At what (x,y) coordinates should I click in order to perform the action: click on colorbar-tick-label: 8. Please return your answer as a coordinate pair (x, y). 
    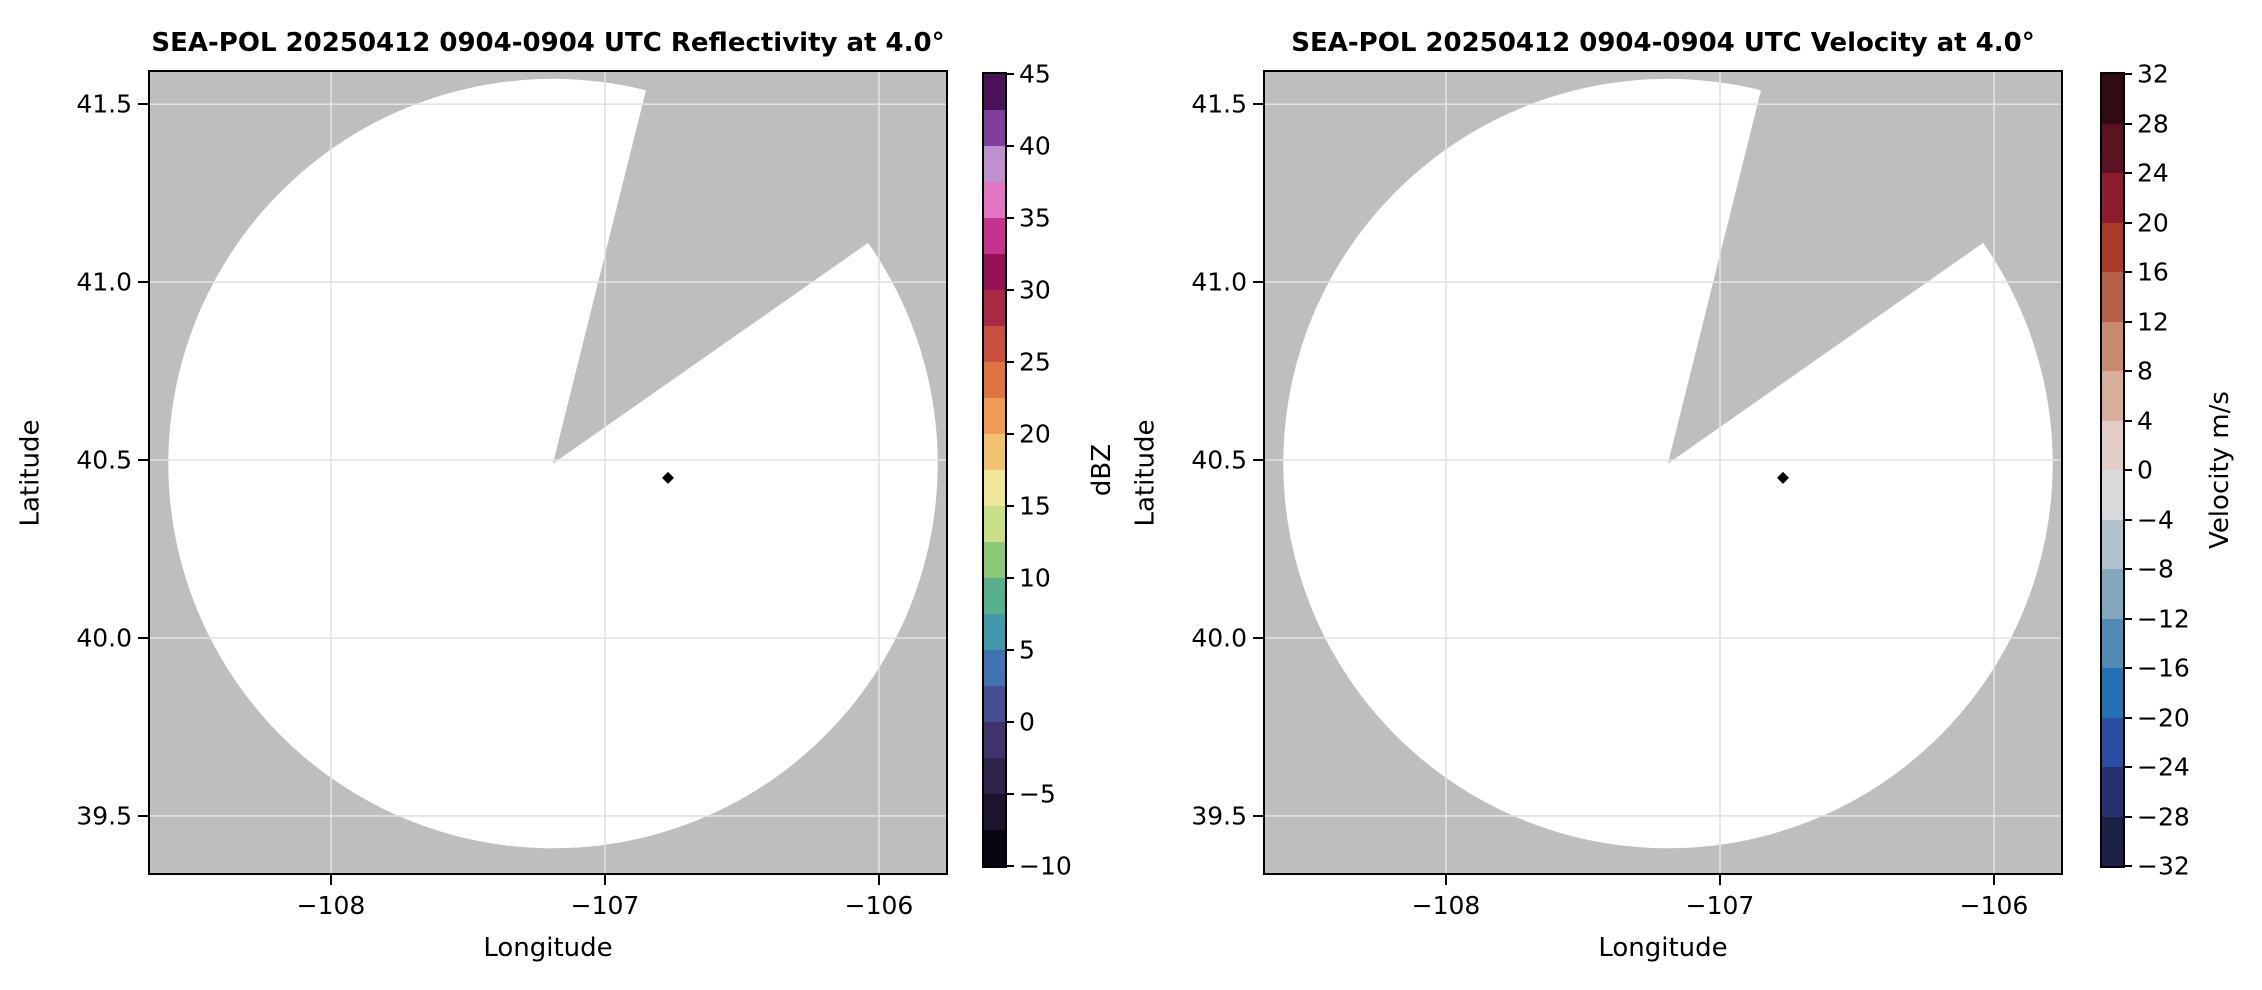
    Looking at the image, I should click on (2145, 371).